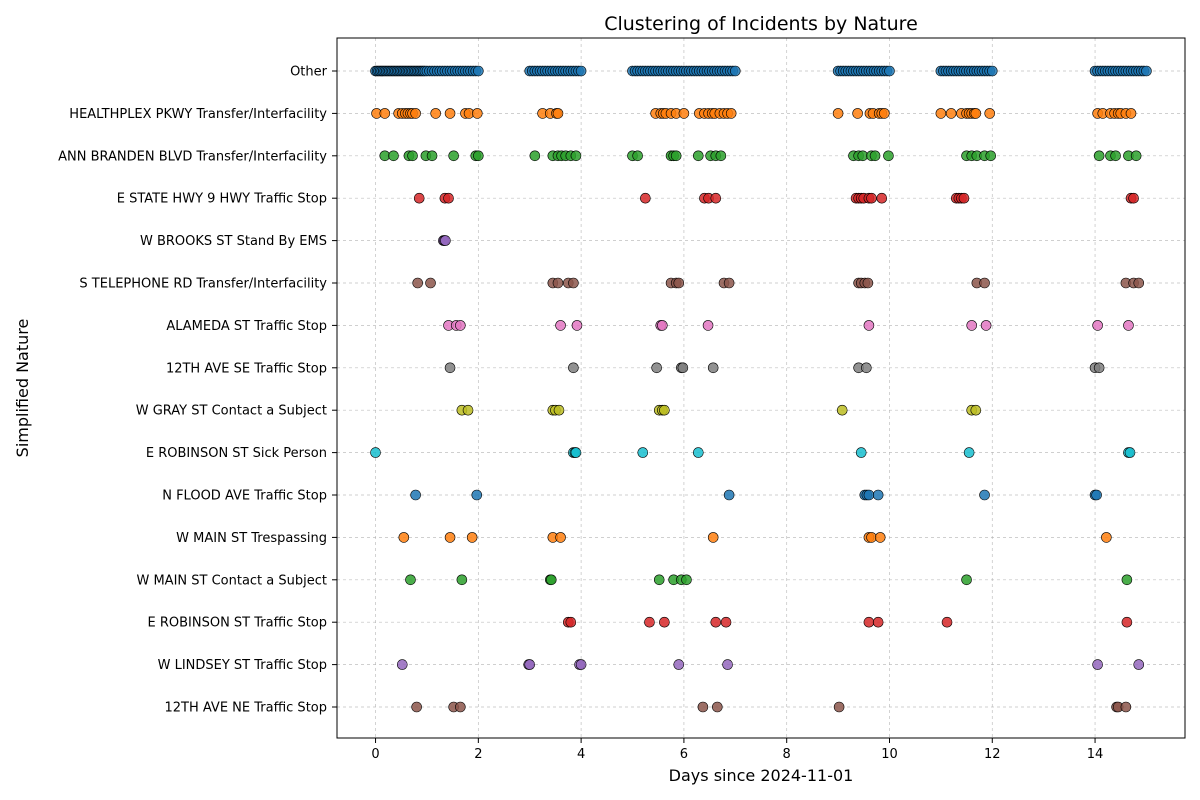 The image size is (1200, 800). Describe the element at coordinates (309, 72) in the screenshot. I see `y-tick-label: Other` at that location.